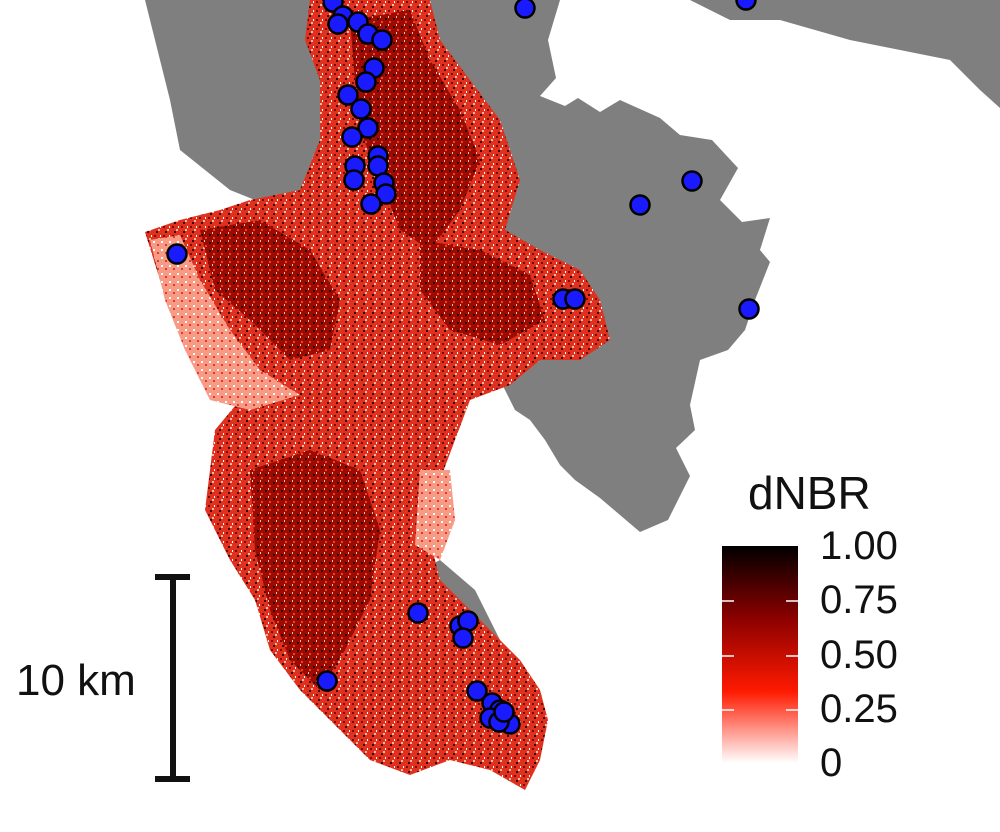 The width and height of the screenshot is (1000, 832). What do you see at coordinates (845, 54) in the screenshot?
I see `unburned-area-northeast` at bounding box center [845, 54].